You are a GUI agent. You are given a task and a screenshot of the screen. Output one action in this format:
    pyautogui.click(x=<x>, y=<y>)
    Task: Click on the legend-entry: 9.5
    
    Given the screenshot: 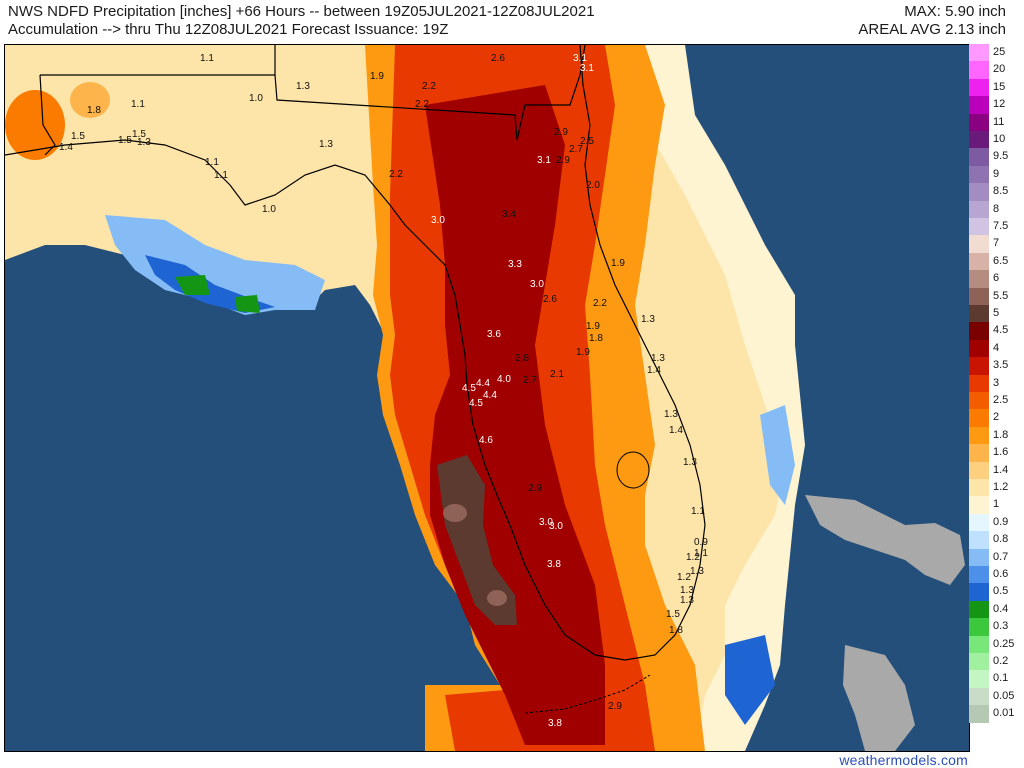 What is the action you would take?
    pyautogui.click(x=996, y=157)
    